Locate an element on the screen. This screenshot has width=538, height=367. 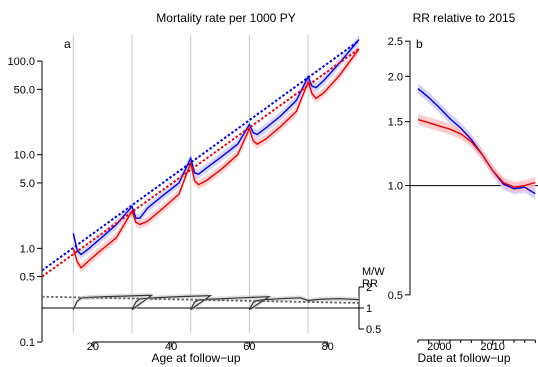
panel-b-x-tick-label: 2010 is located at coordinates (492, 347).